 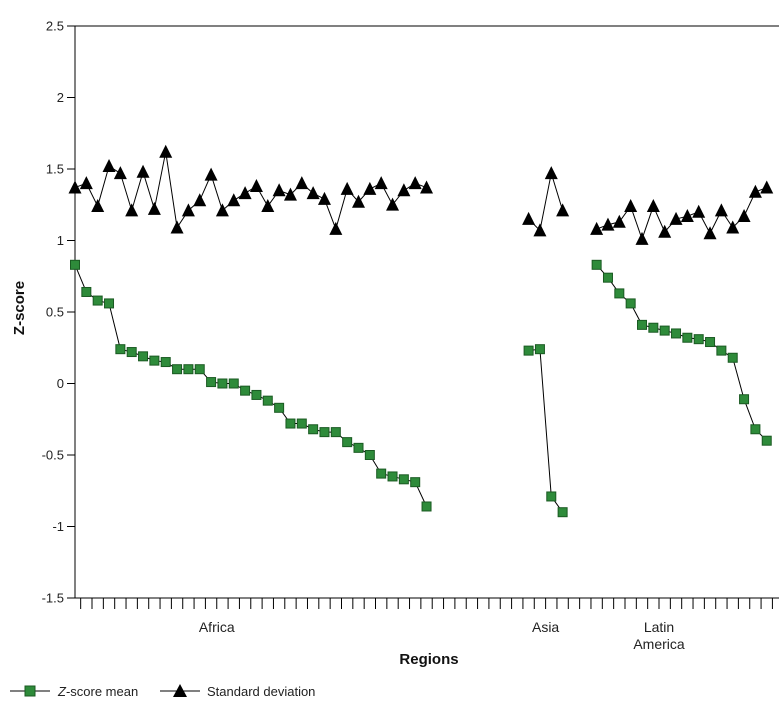 What do you see at coordinates (102, 691) in the screenshot?
I see `legend-label-rest: -score mean` at bounding box center [102, 691].